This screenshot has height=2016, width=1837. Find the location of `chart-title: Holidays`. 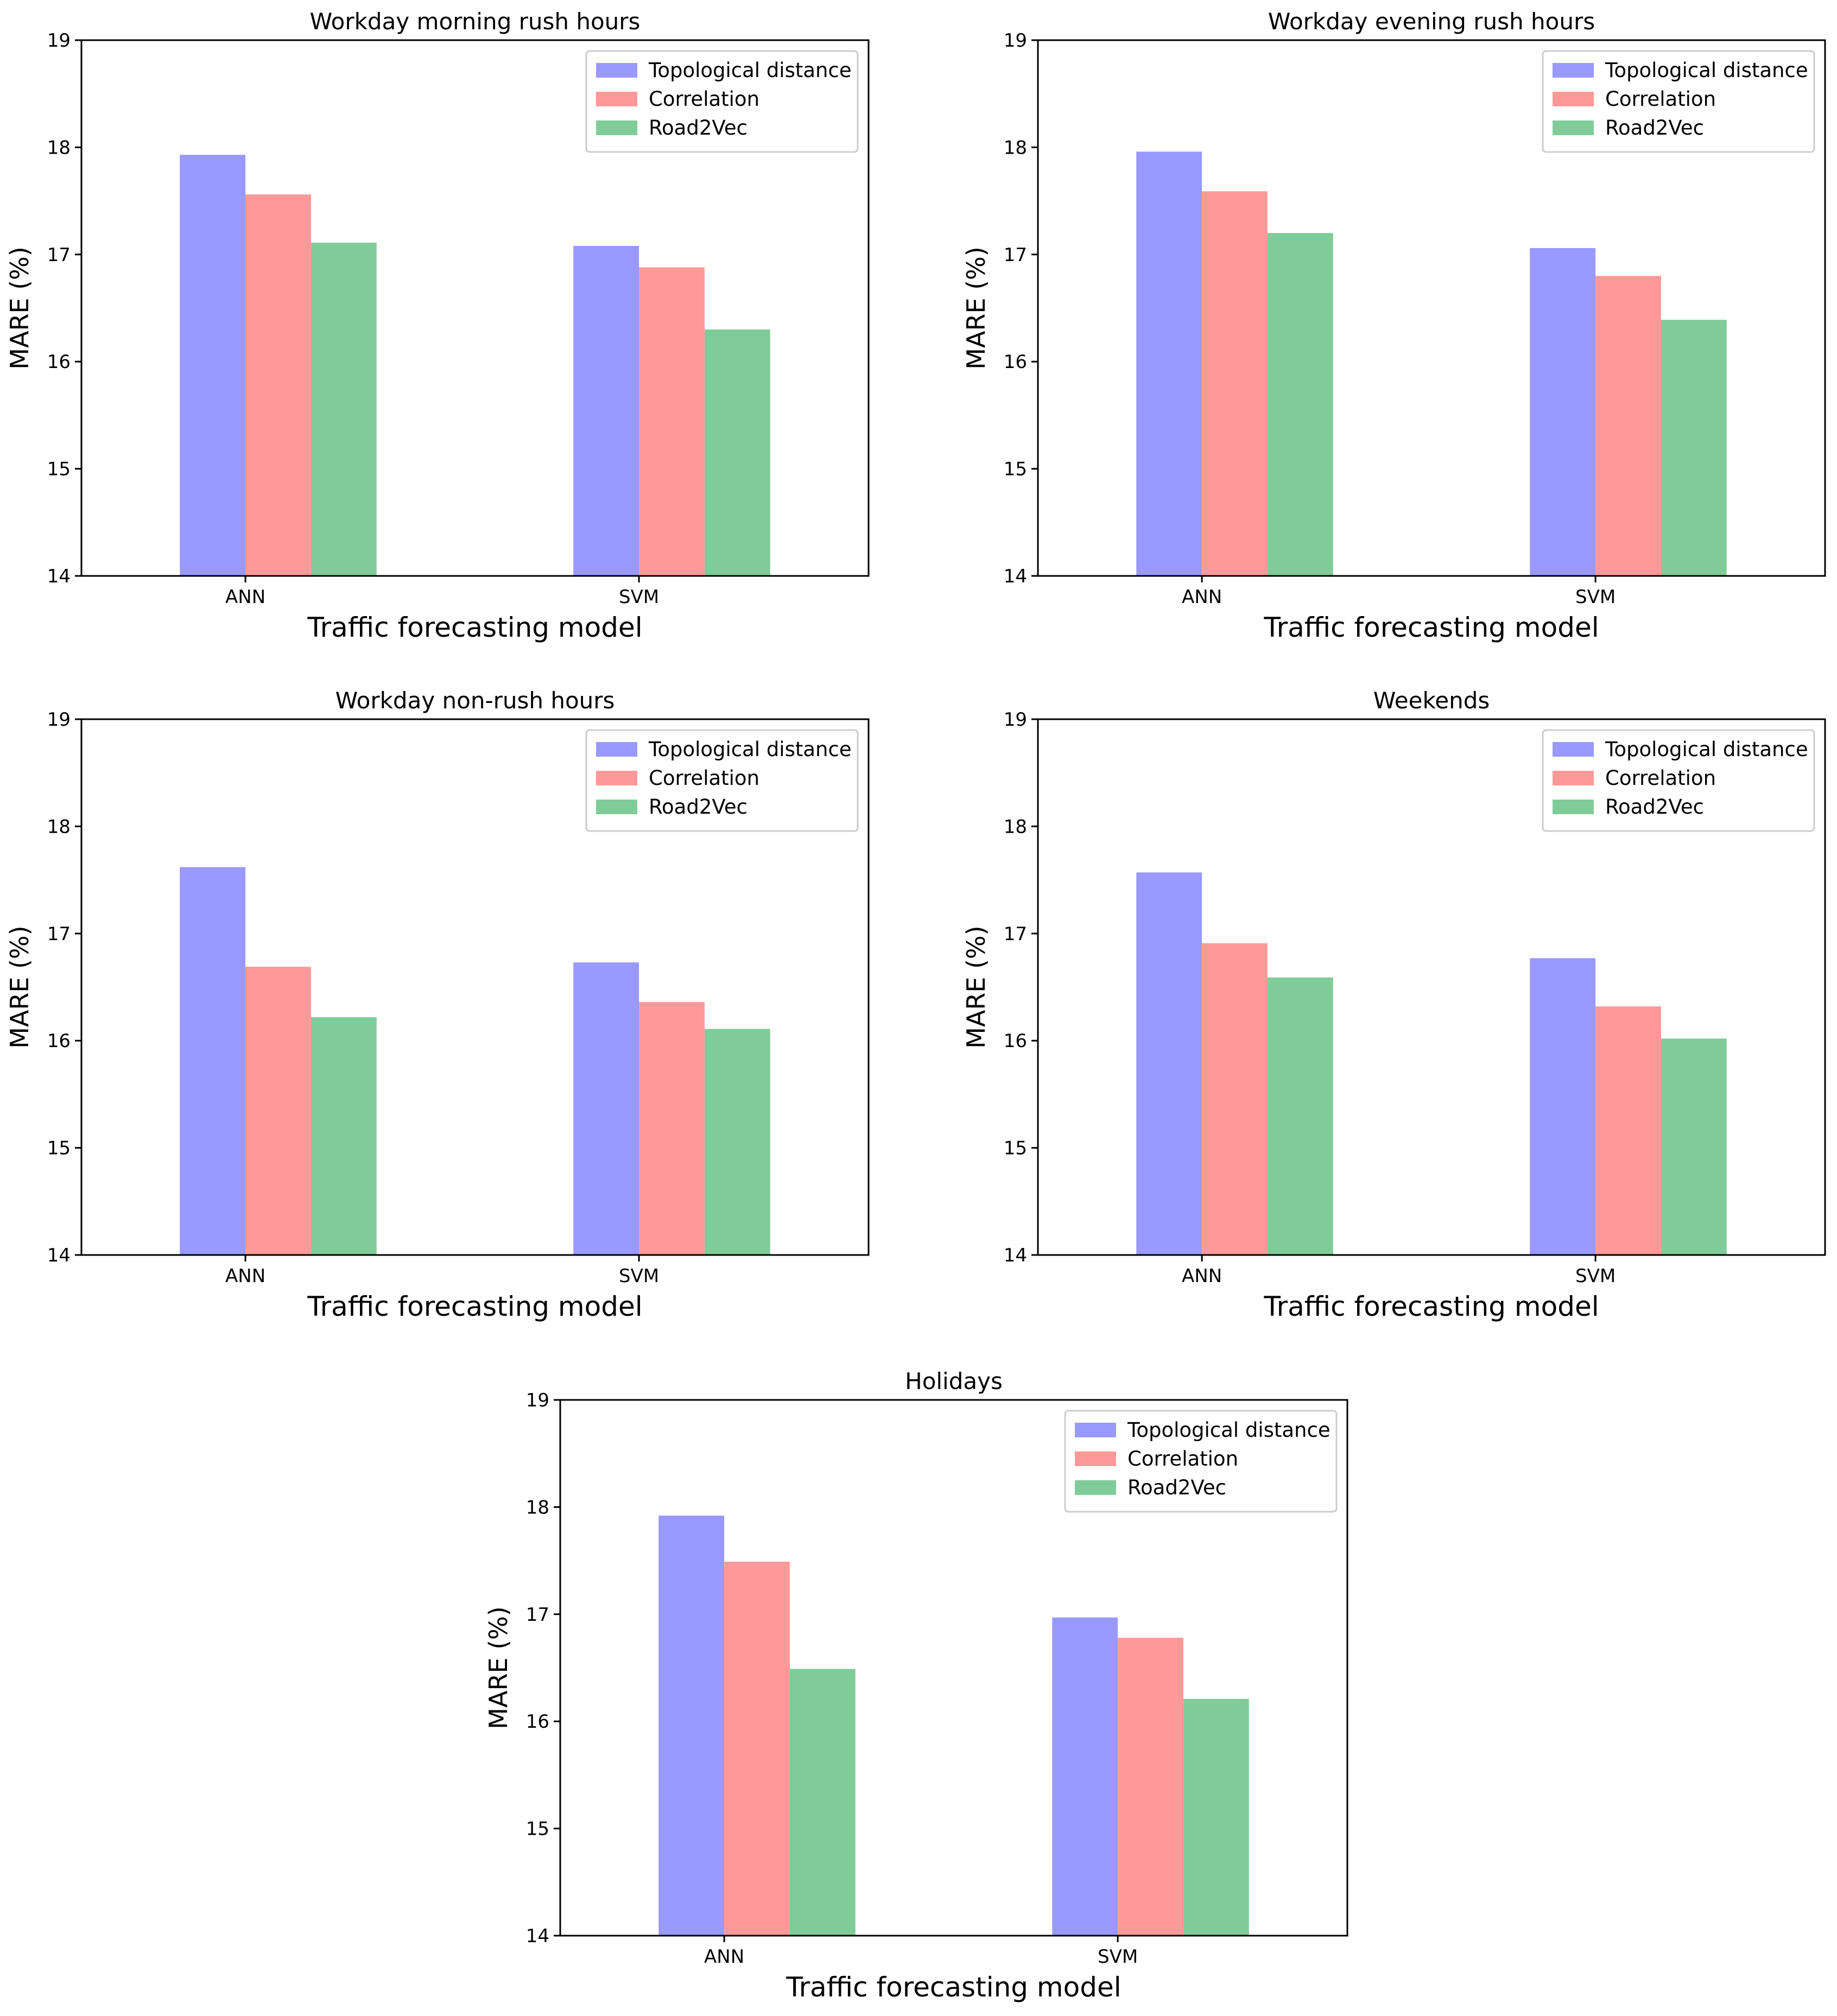

chart-title: Holidays is located at coordinates (954, 1381).